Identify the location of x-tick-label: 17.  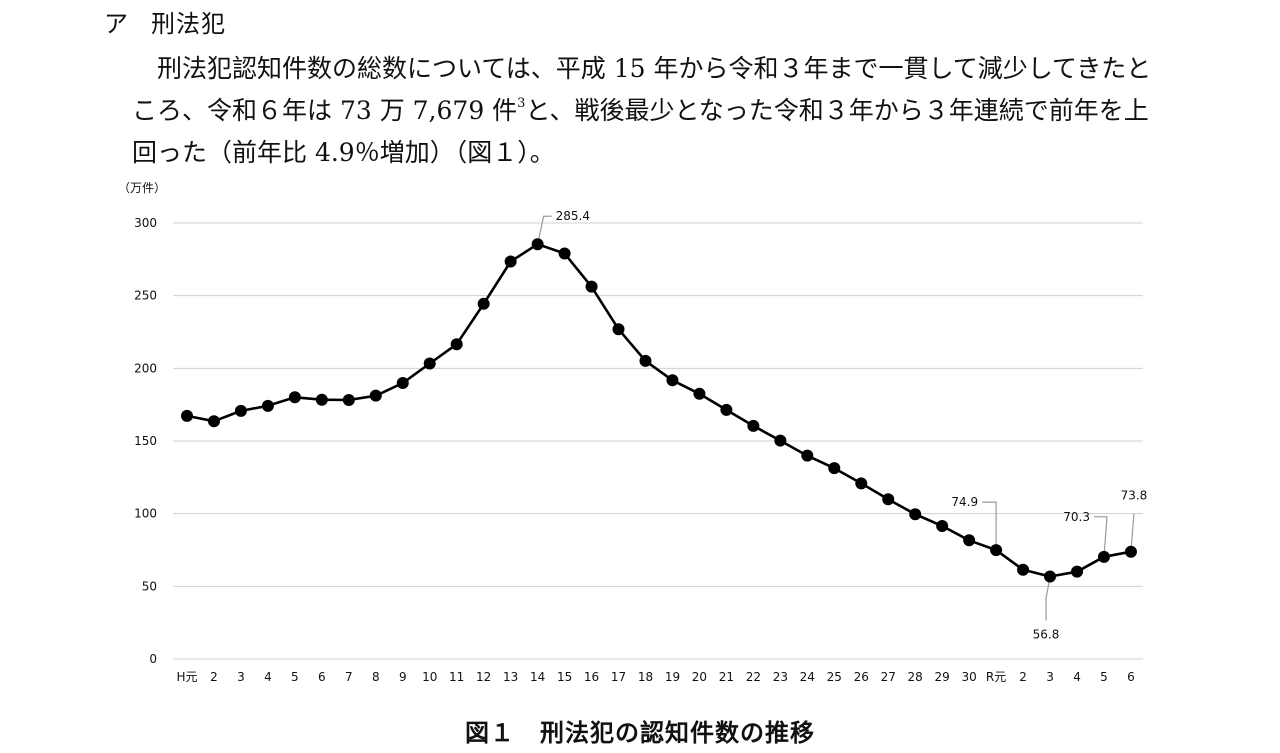
(618, 677).